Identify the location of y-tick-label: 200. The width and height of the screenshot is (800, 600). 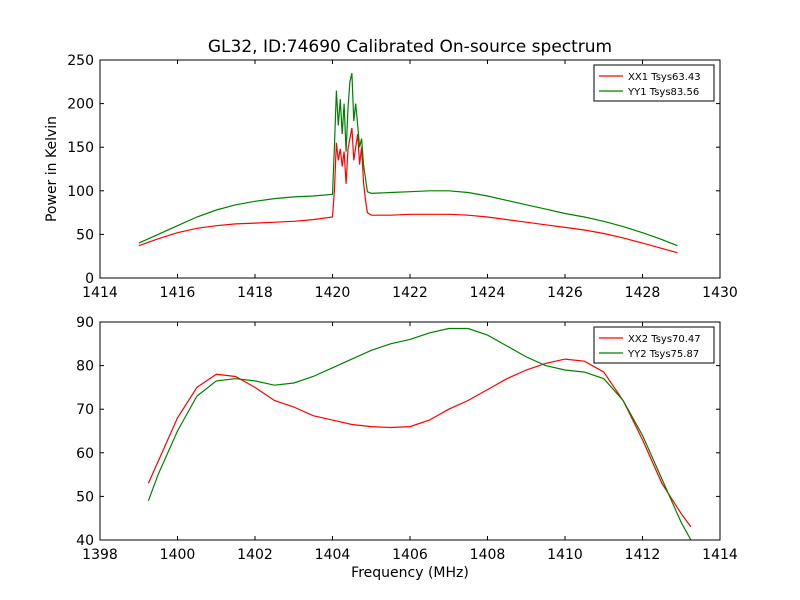
(80, 105).